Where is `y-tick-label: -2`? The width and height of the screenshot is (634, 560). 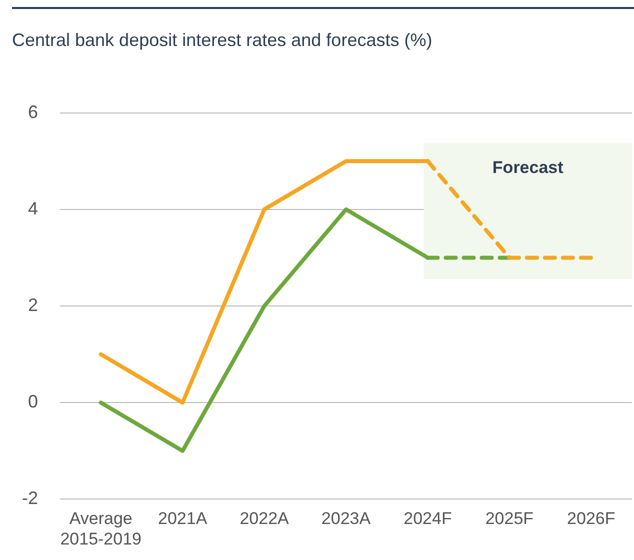 y-tick-label: -2 is located at coordinates (30, 498).